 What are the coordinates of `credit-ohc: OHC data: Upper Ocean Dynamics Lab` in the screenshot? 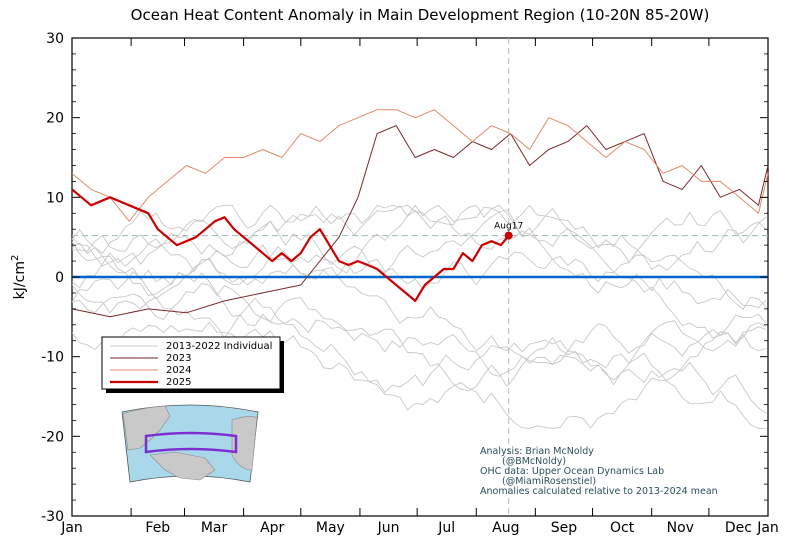 It's located at (572, 471).